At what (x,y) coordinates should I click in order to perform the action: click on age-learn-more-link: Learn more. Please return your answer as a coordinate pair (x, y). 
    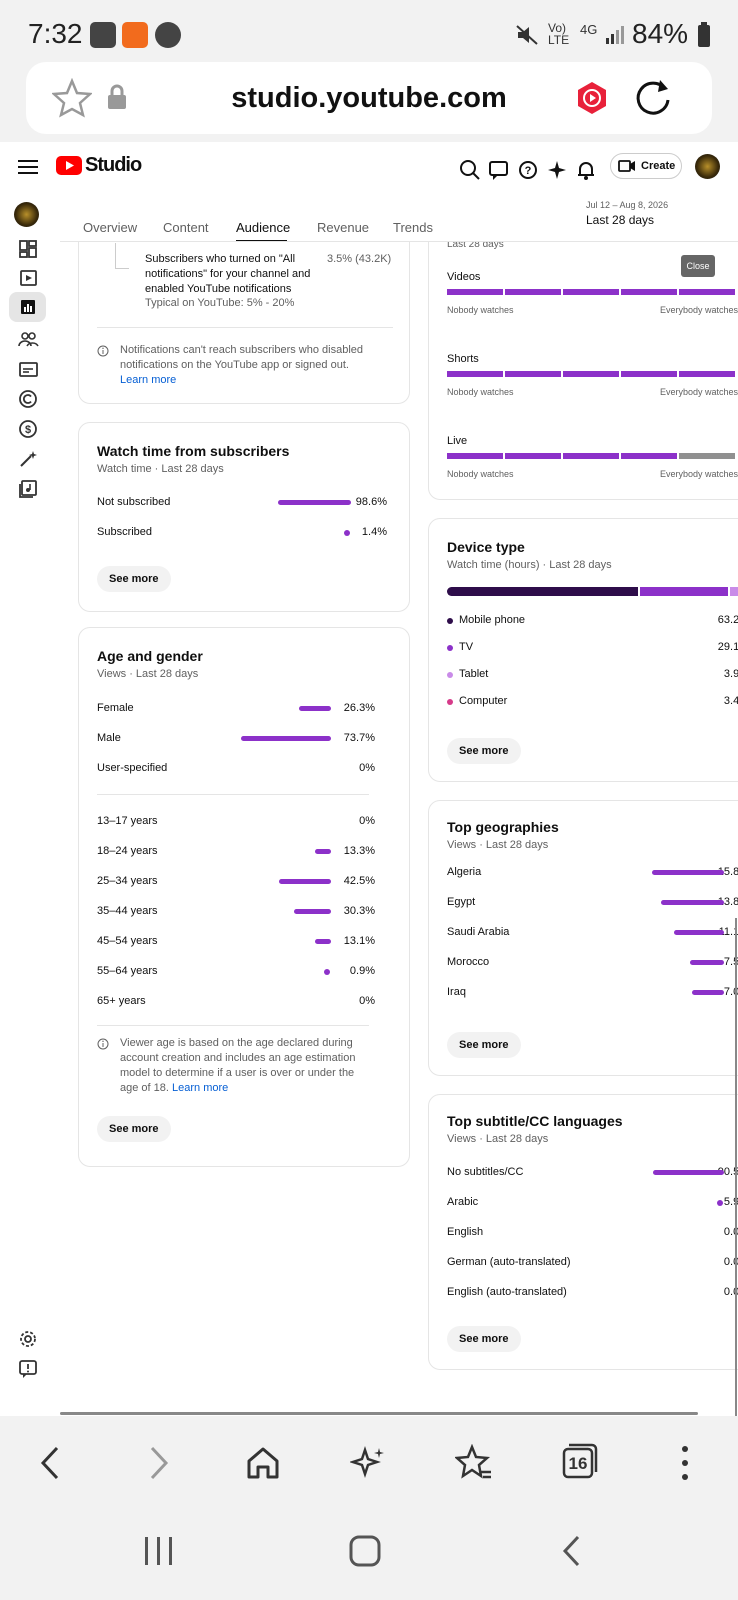
    Looking at the image, I should click on (200, 1088).